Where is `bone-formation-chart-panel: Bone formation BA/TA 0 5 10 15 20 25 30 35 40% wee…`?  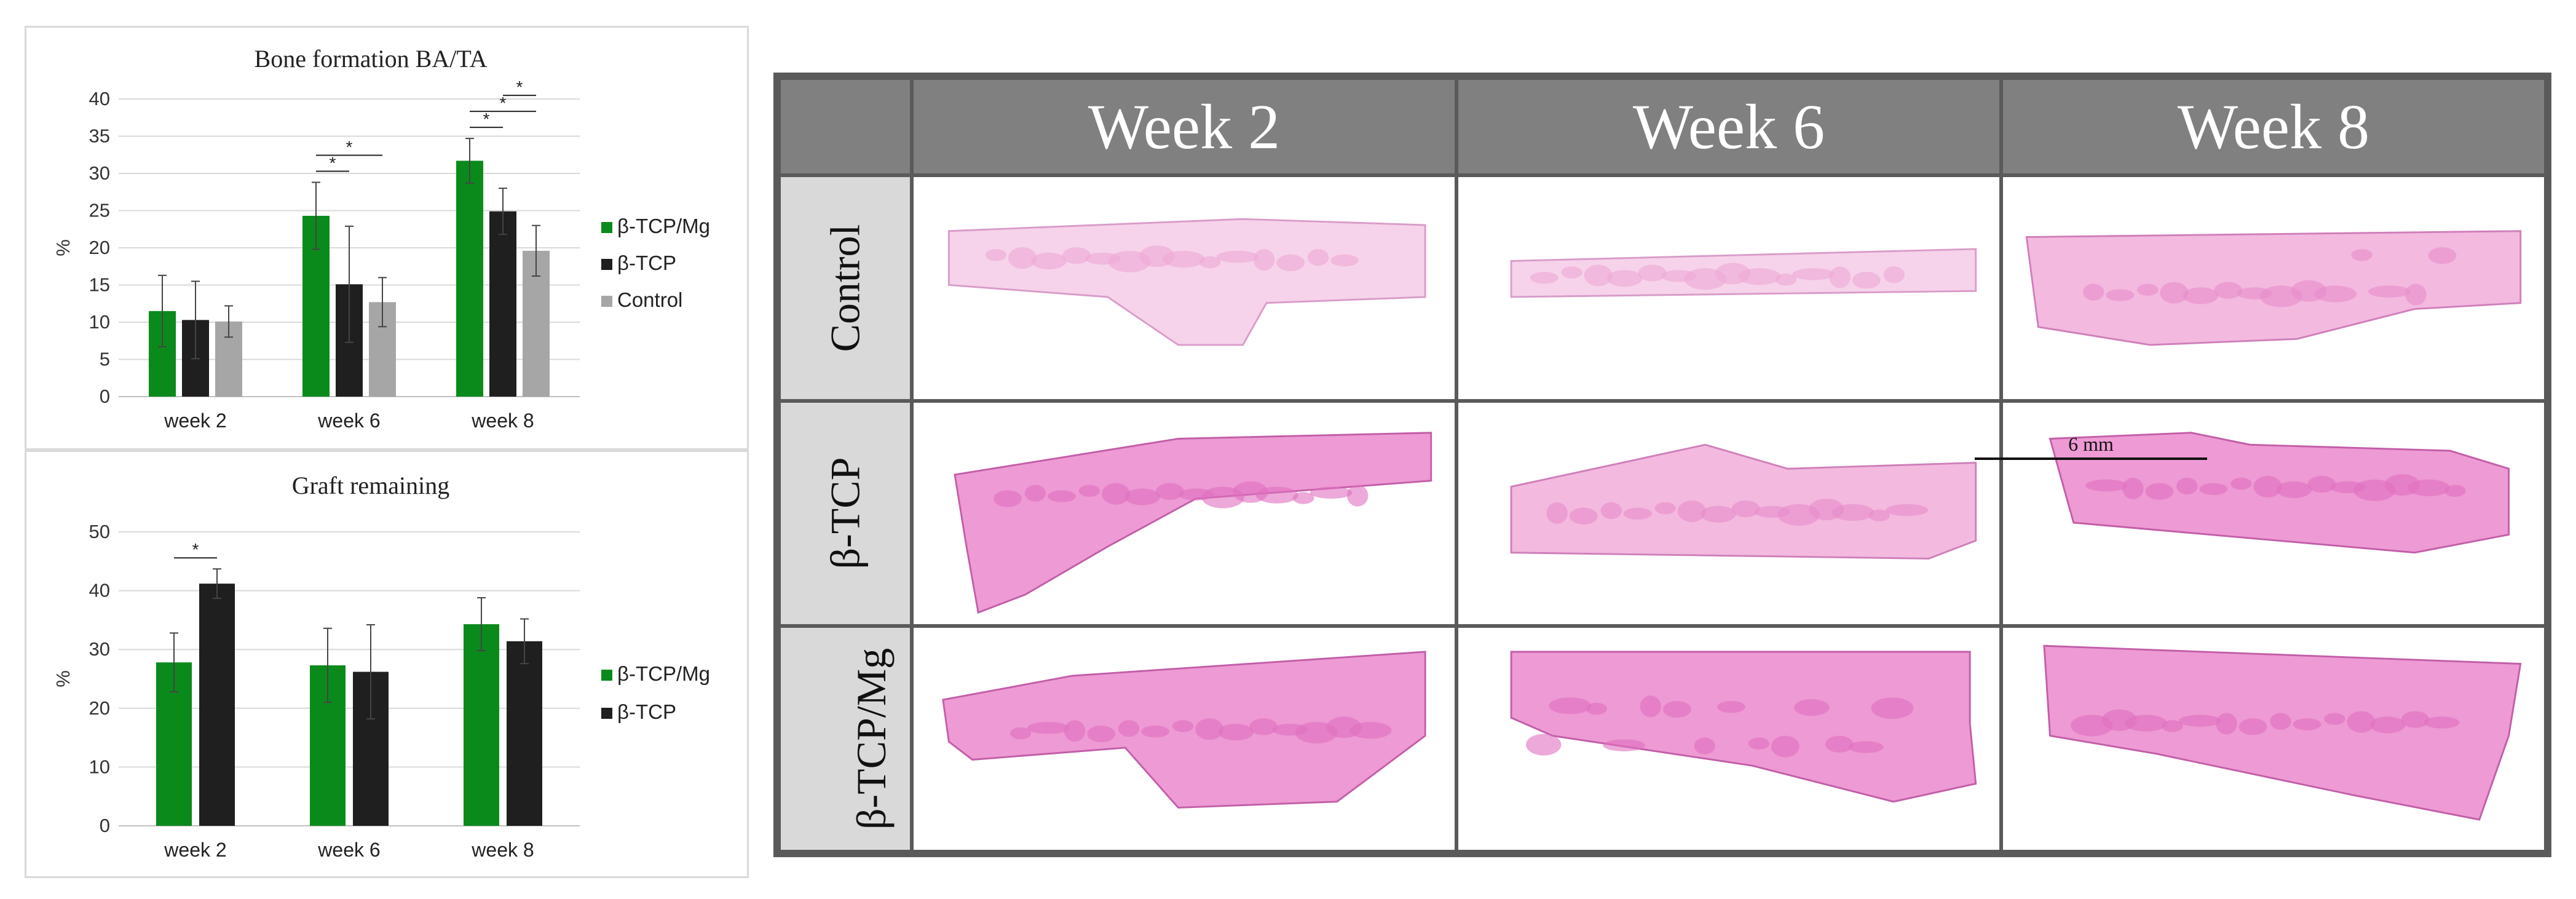 bone-formation-chart-panel: Bone formation BA/TA 0 5 10 15 20 25 30 35 40% wee… is located at coordinates (387, 238).